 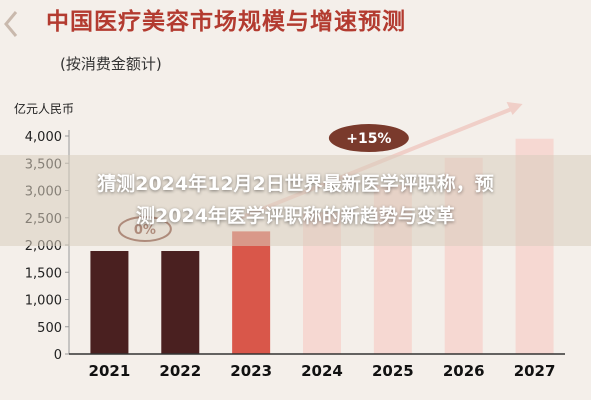 I want to click on chart-subtitle: (按消费金额计), so click(x=111, y=64).